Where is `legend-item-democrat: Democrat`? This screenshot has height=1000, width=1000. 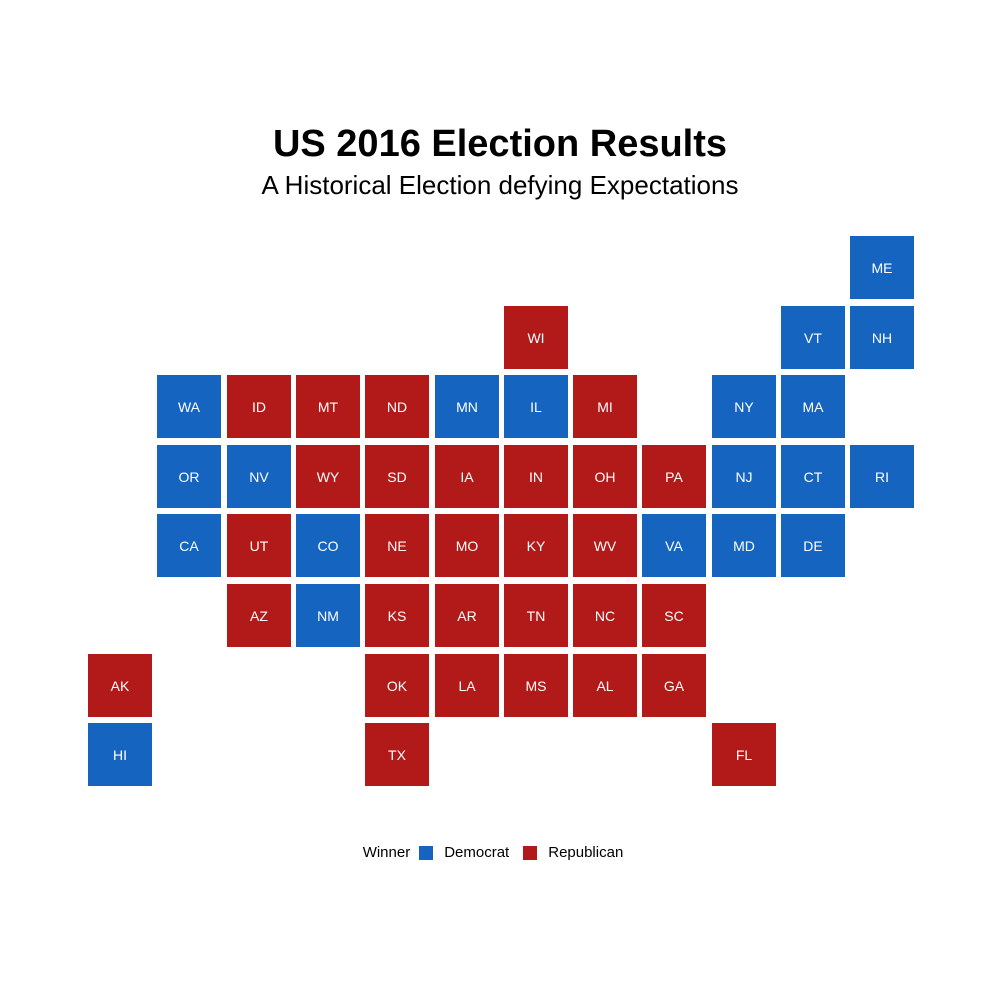 legend-item-democrat: Democrat is located at coordinates (464, 852).